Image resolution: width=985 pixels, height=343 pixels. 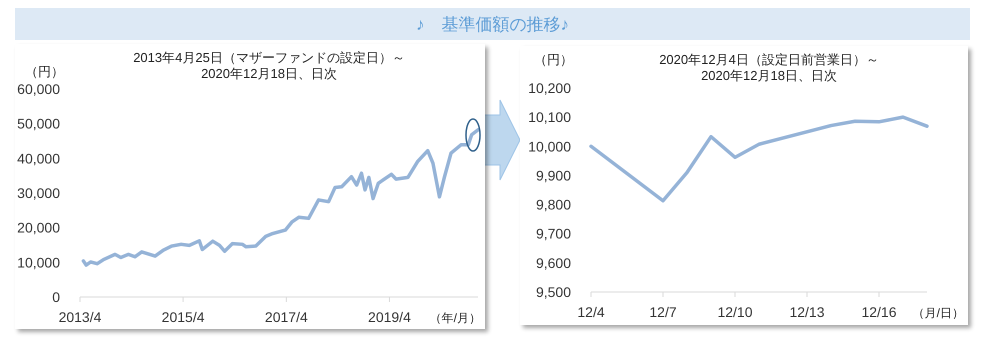 I want to click on x-tick-label: 12/16, so click(x=879, y=312).